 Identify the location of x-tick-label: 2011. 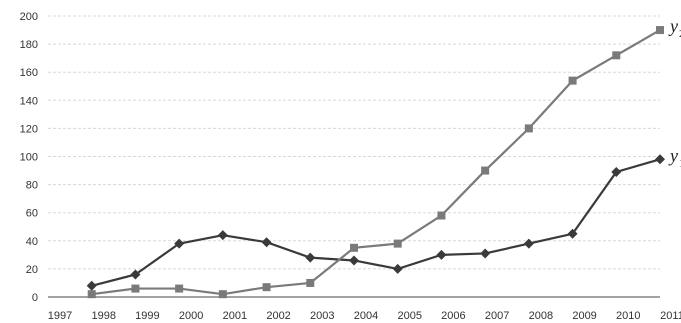
(670, 316).